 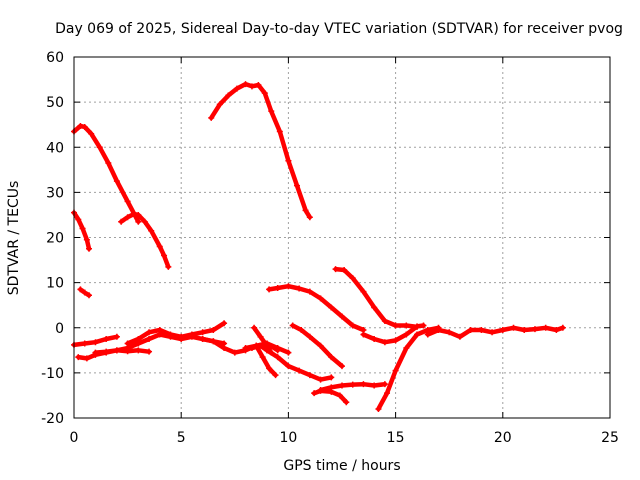 I want to click on y-tick-label: 40, so click(x=55, y=148).